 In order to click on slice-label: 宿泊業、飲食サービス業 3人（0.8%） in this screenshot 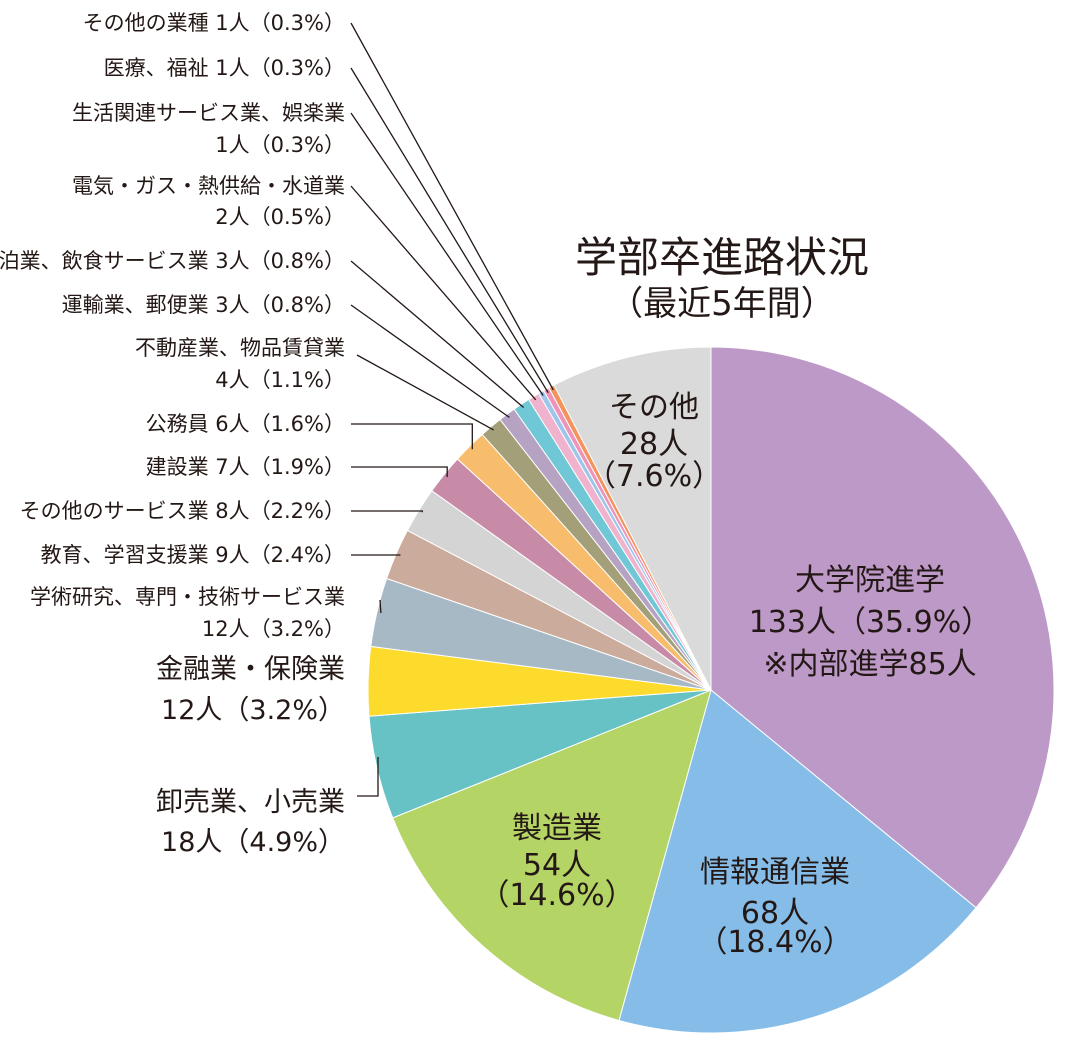, I will do `click(172, 261)`.